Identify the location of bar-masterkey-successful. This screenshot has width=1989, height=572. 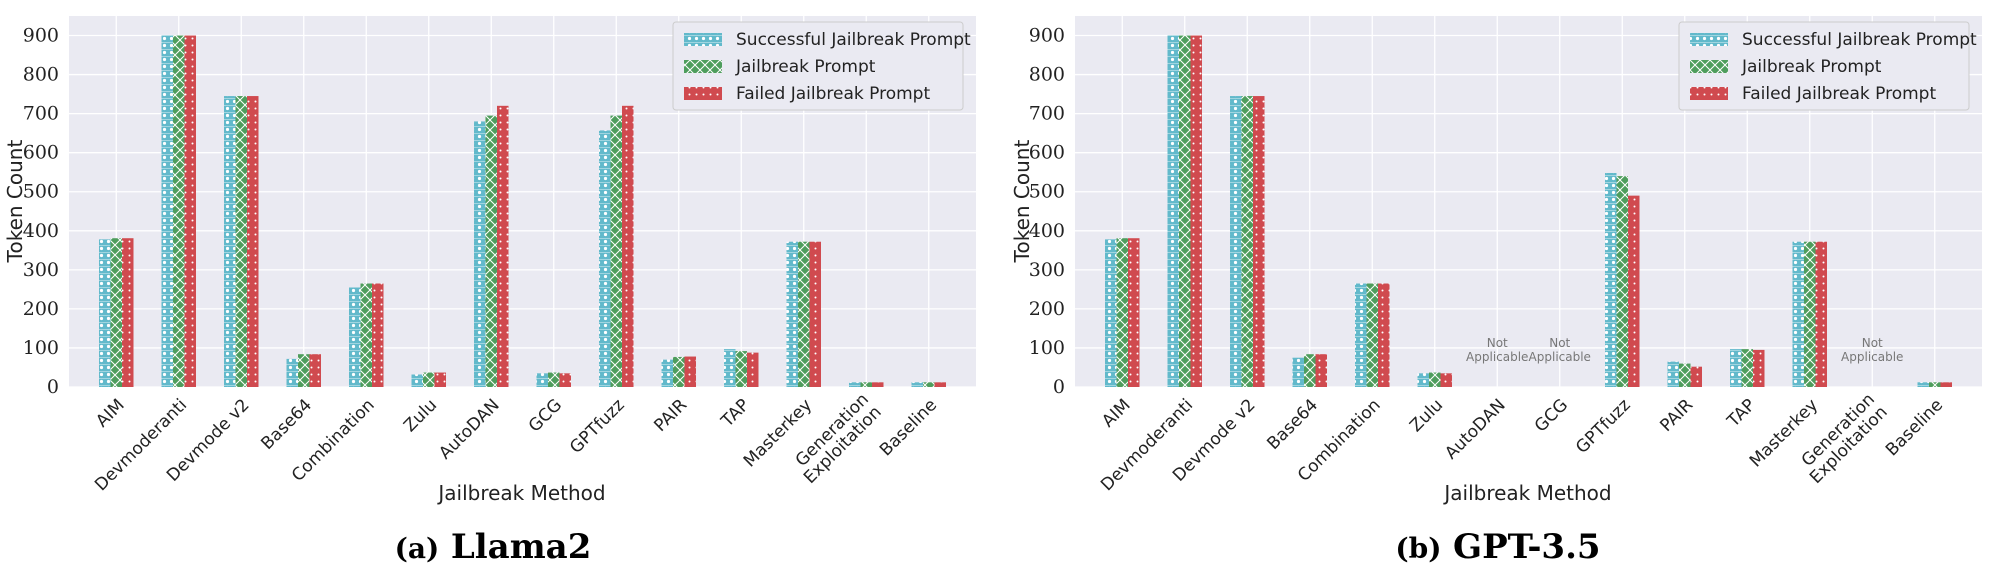
(1798, 314).